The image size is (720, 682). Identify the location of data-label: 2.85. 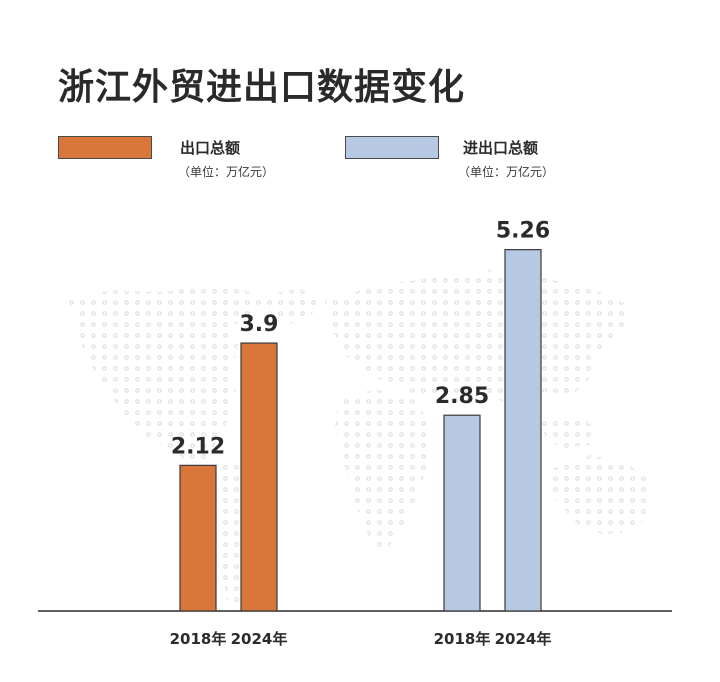
(462, 396).